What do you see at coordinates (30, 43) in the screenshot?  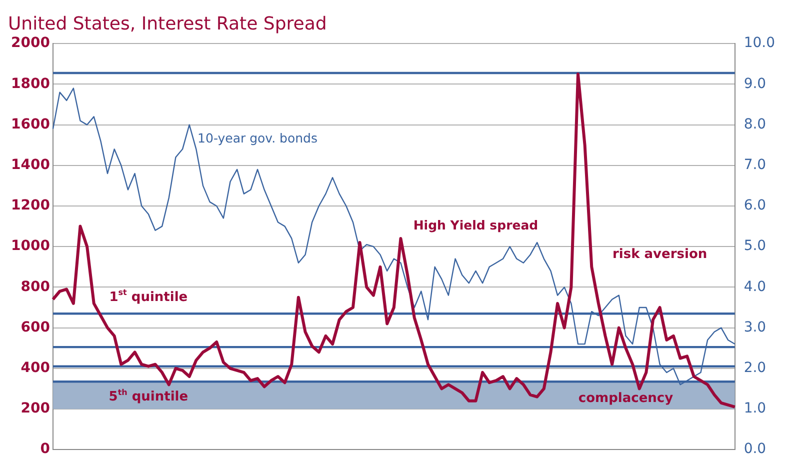 I see `y-tick-label: 2000` at bounding box center [30, 43].